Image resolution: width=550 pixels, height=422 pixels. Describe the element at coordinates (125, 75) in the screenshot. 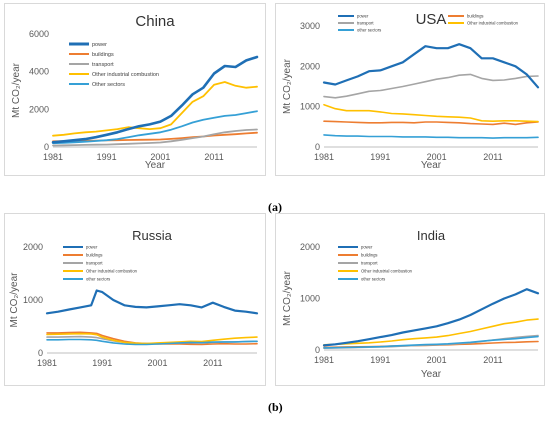

I see `china-legend-label: Other industrial combustion` at that location.